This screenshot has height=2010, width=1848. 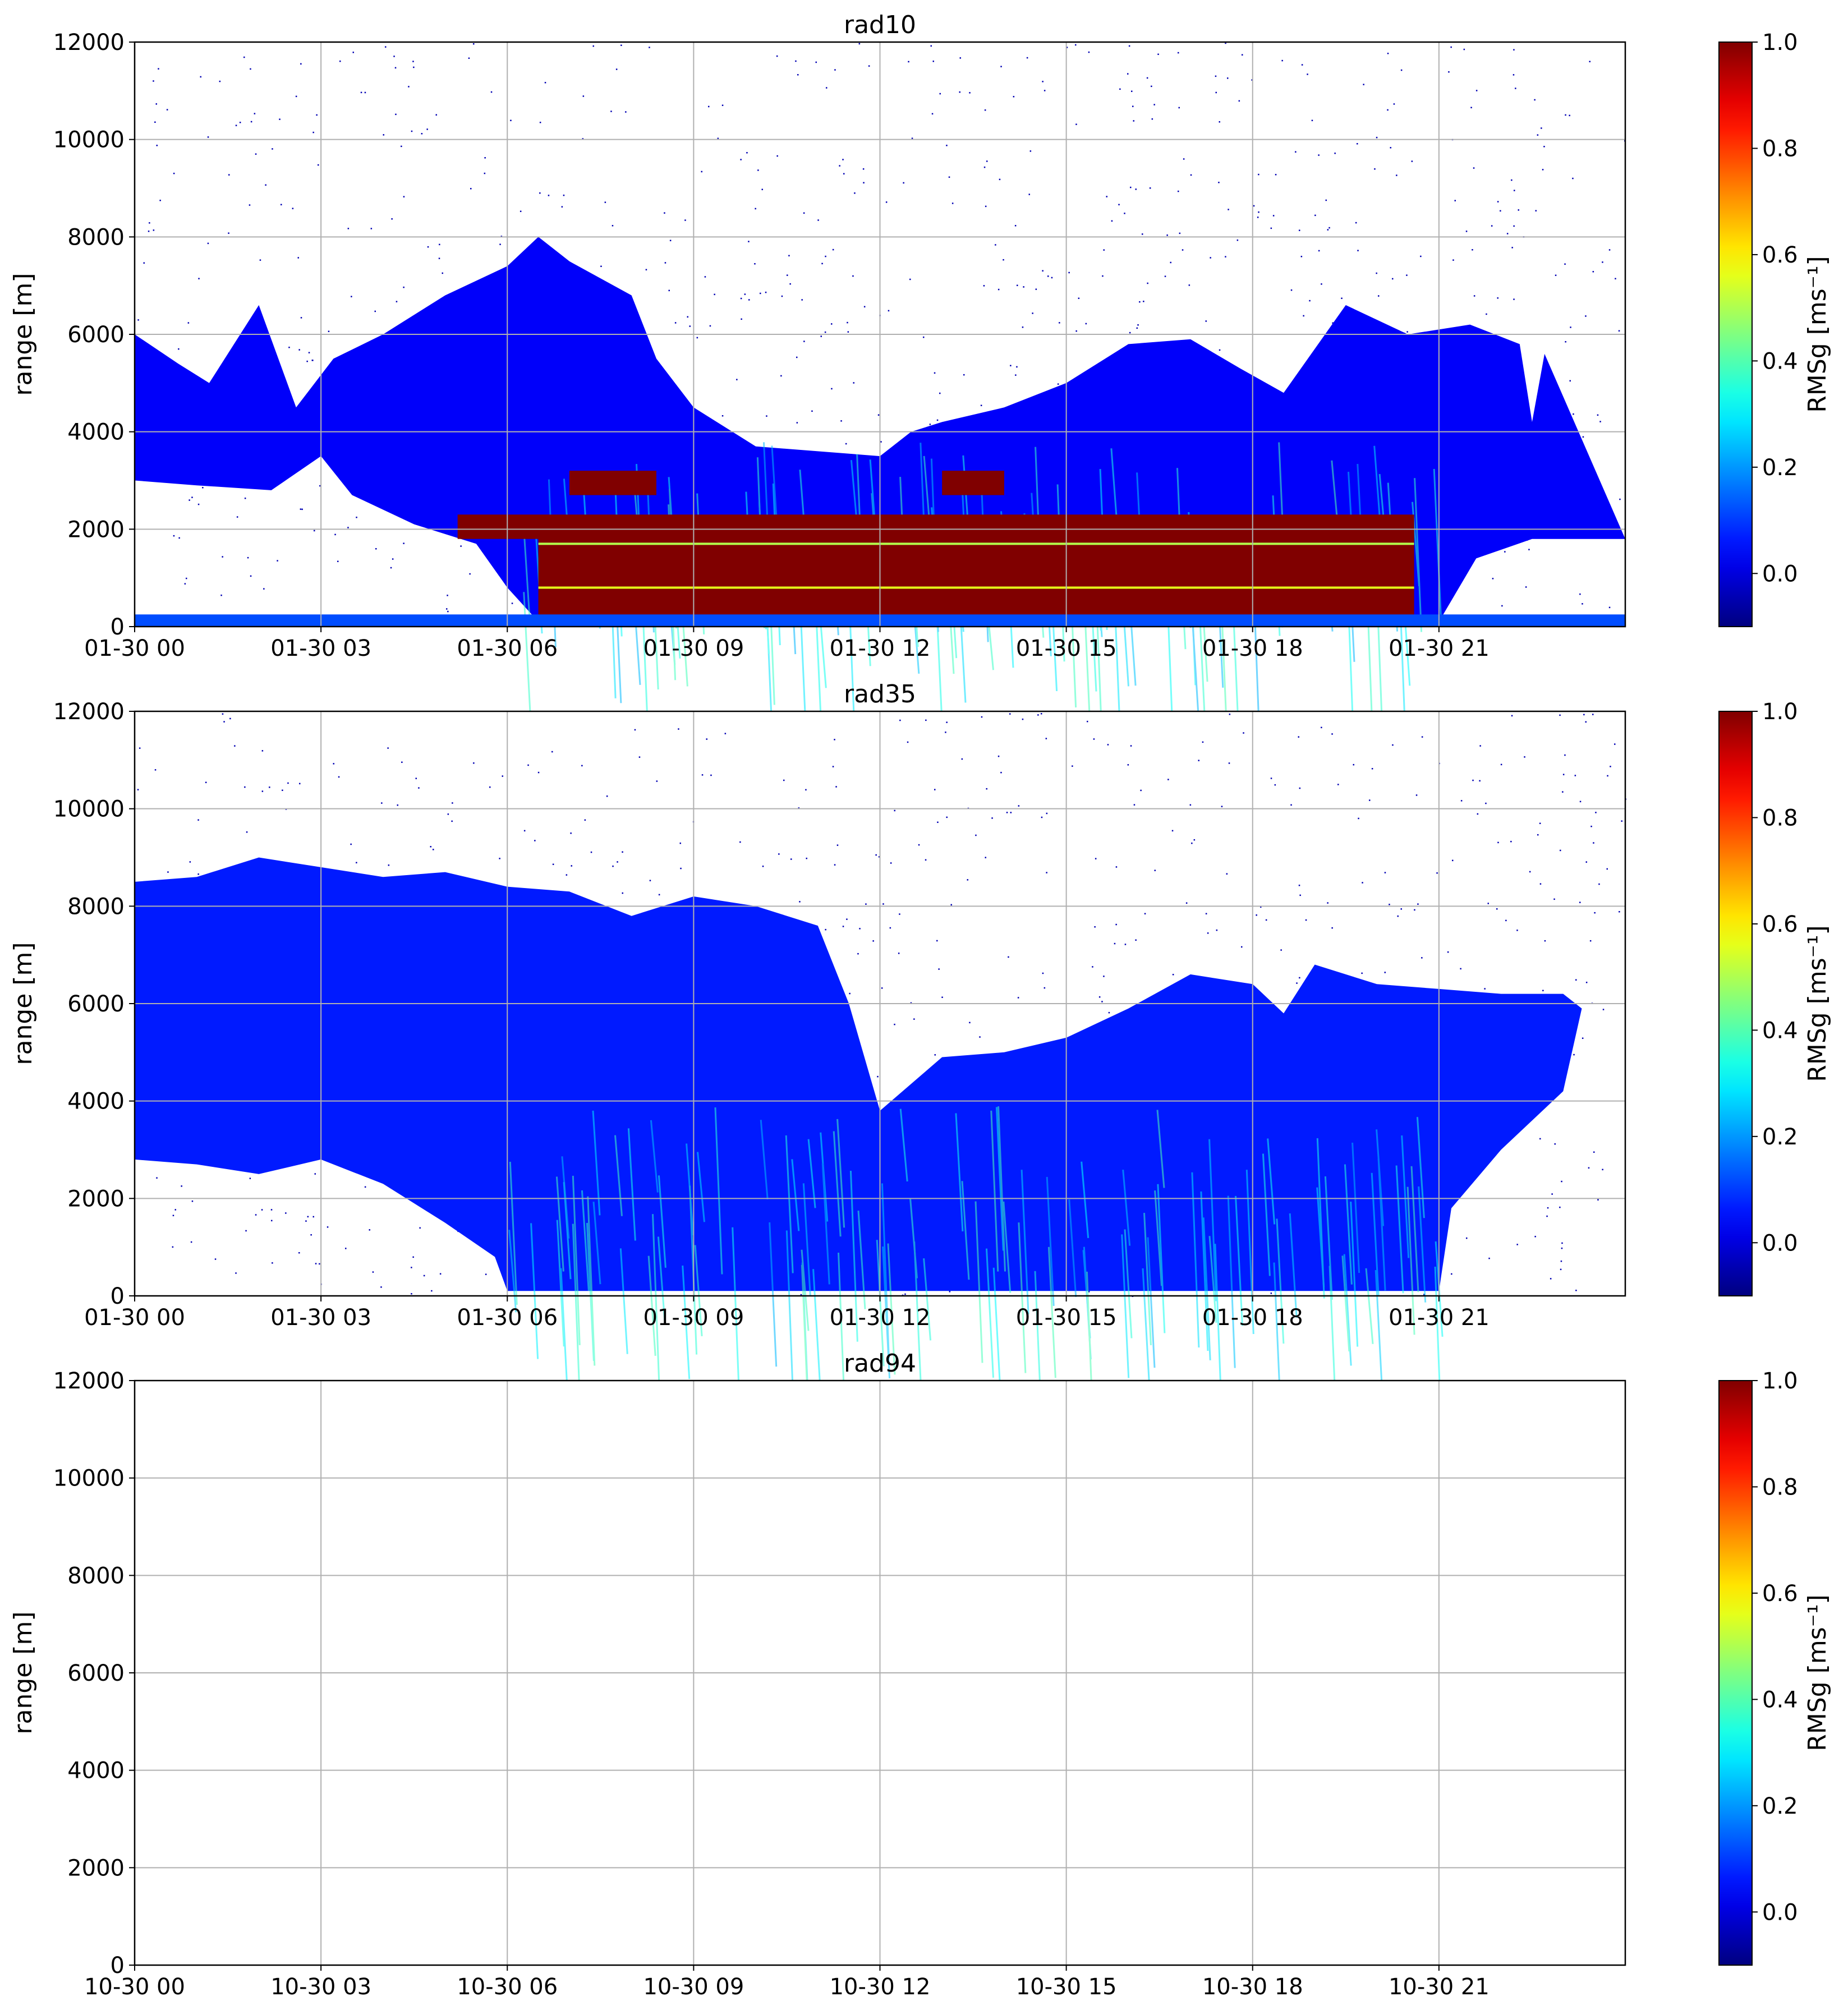 What do you see at coordinates (96, 1102) in the screenshot?
I see `y-tick-label: 4000` at bounding box center [96, 1102].